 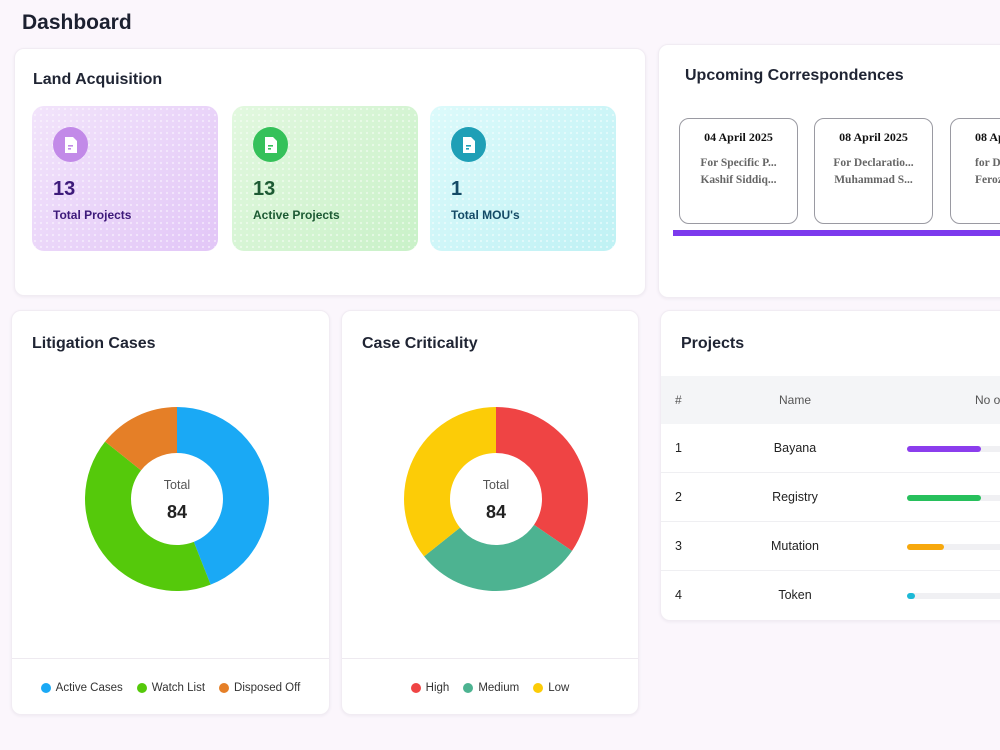 I want to click on table-row: 1 Bayana, so click(x=830, y=448).